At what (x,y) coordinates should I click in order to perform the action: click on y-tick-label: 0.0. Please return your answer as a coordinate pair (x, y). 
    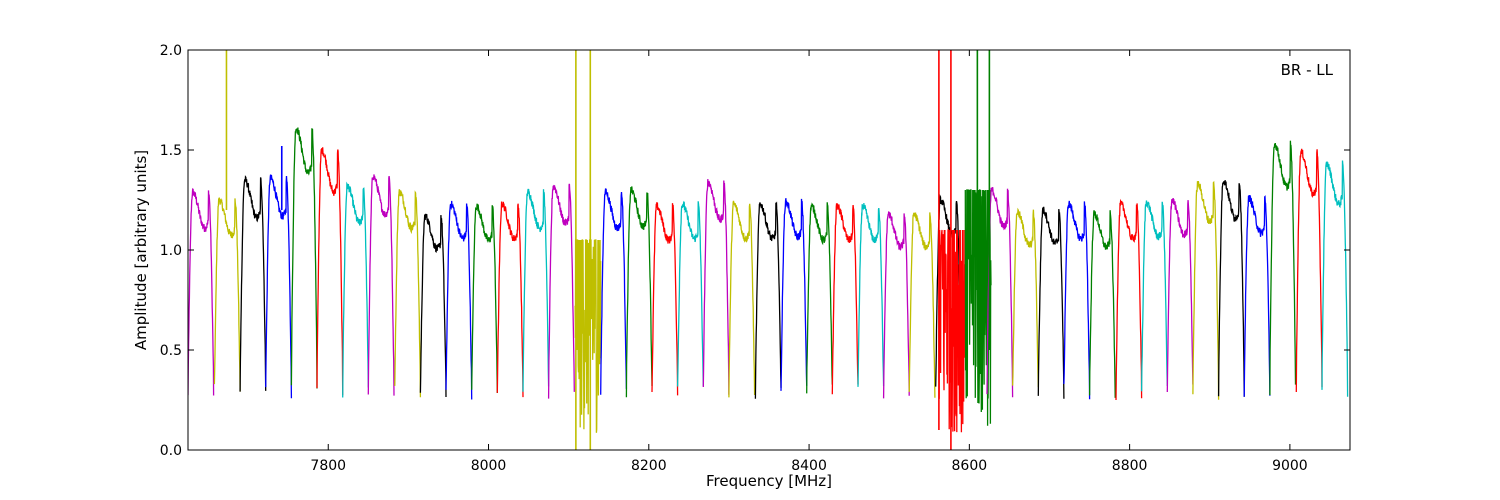
    Looking at the image, I should click on (171, 451).